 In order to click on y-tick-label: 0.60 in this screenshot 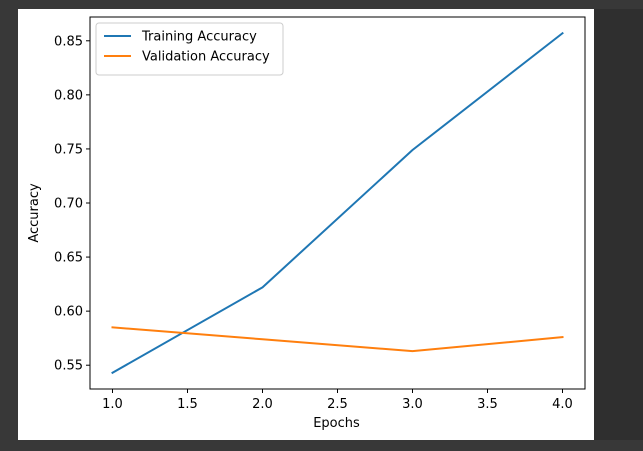, I will do `click(68, 312)`.